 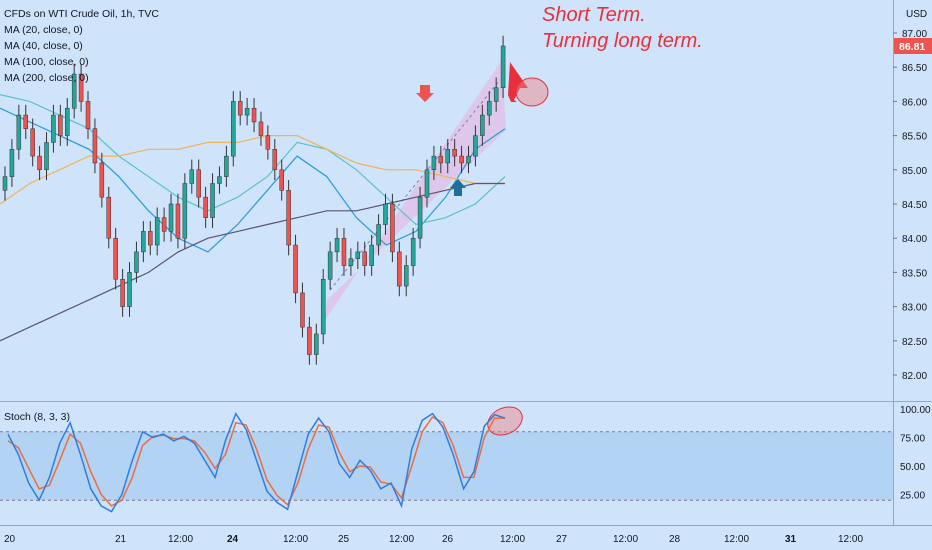 I want to click on time-label: 31, so click(x=791, y=539).